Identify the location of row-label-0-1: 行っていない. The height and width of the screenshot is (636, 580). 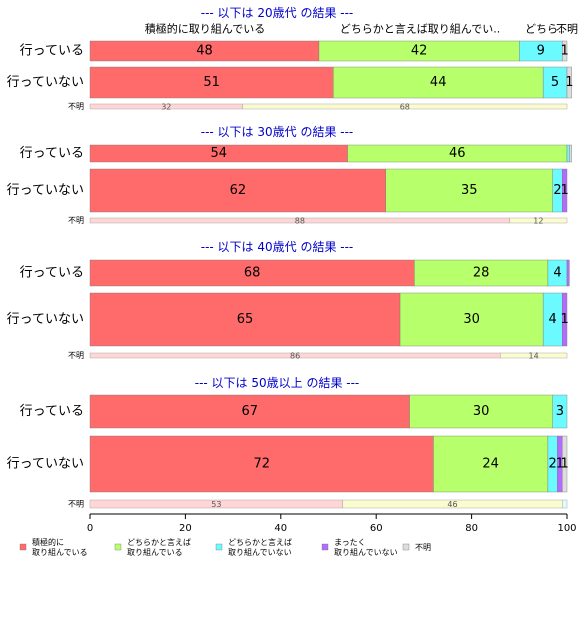
(45, 82).